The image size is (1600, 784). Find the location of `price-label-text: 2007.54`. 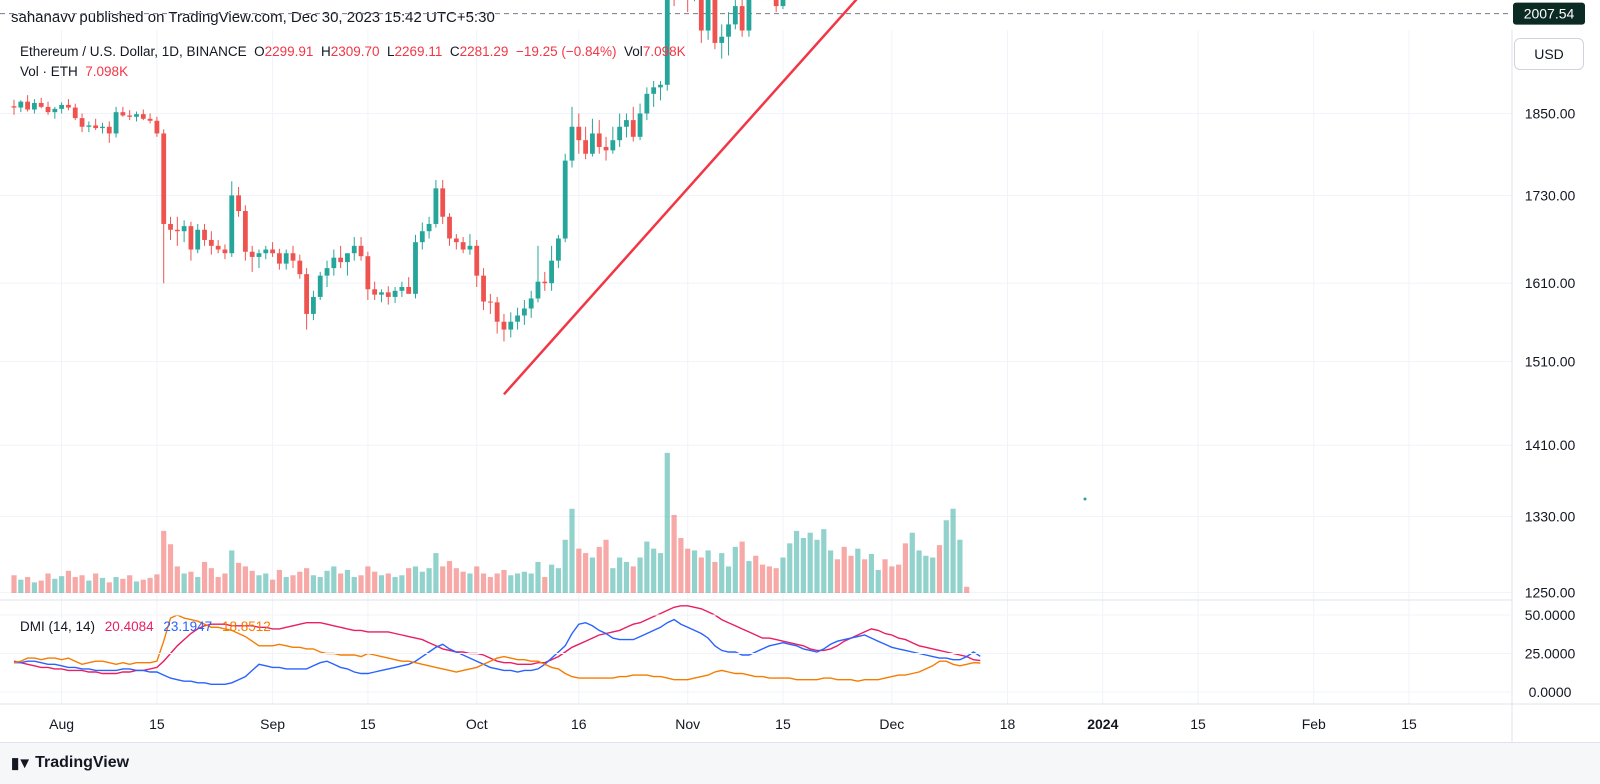

price-label-text: 2007.54 is located at coordinates (1549, 14).